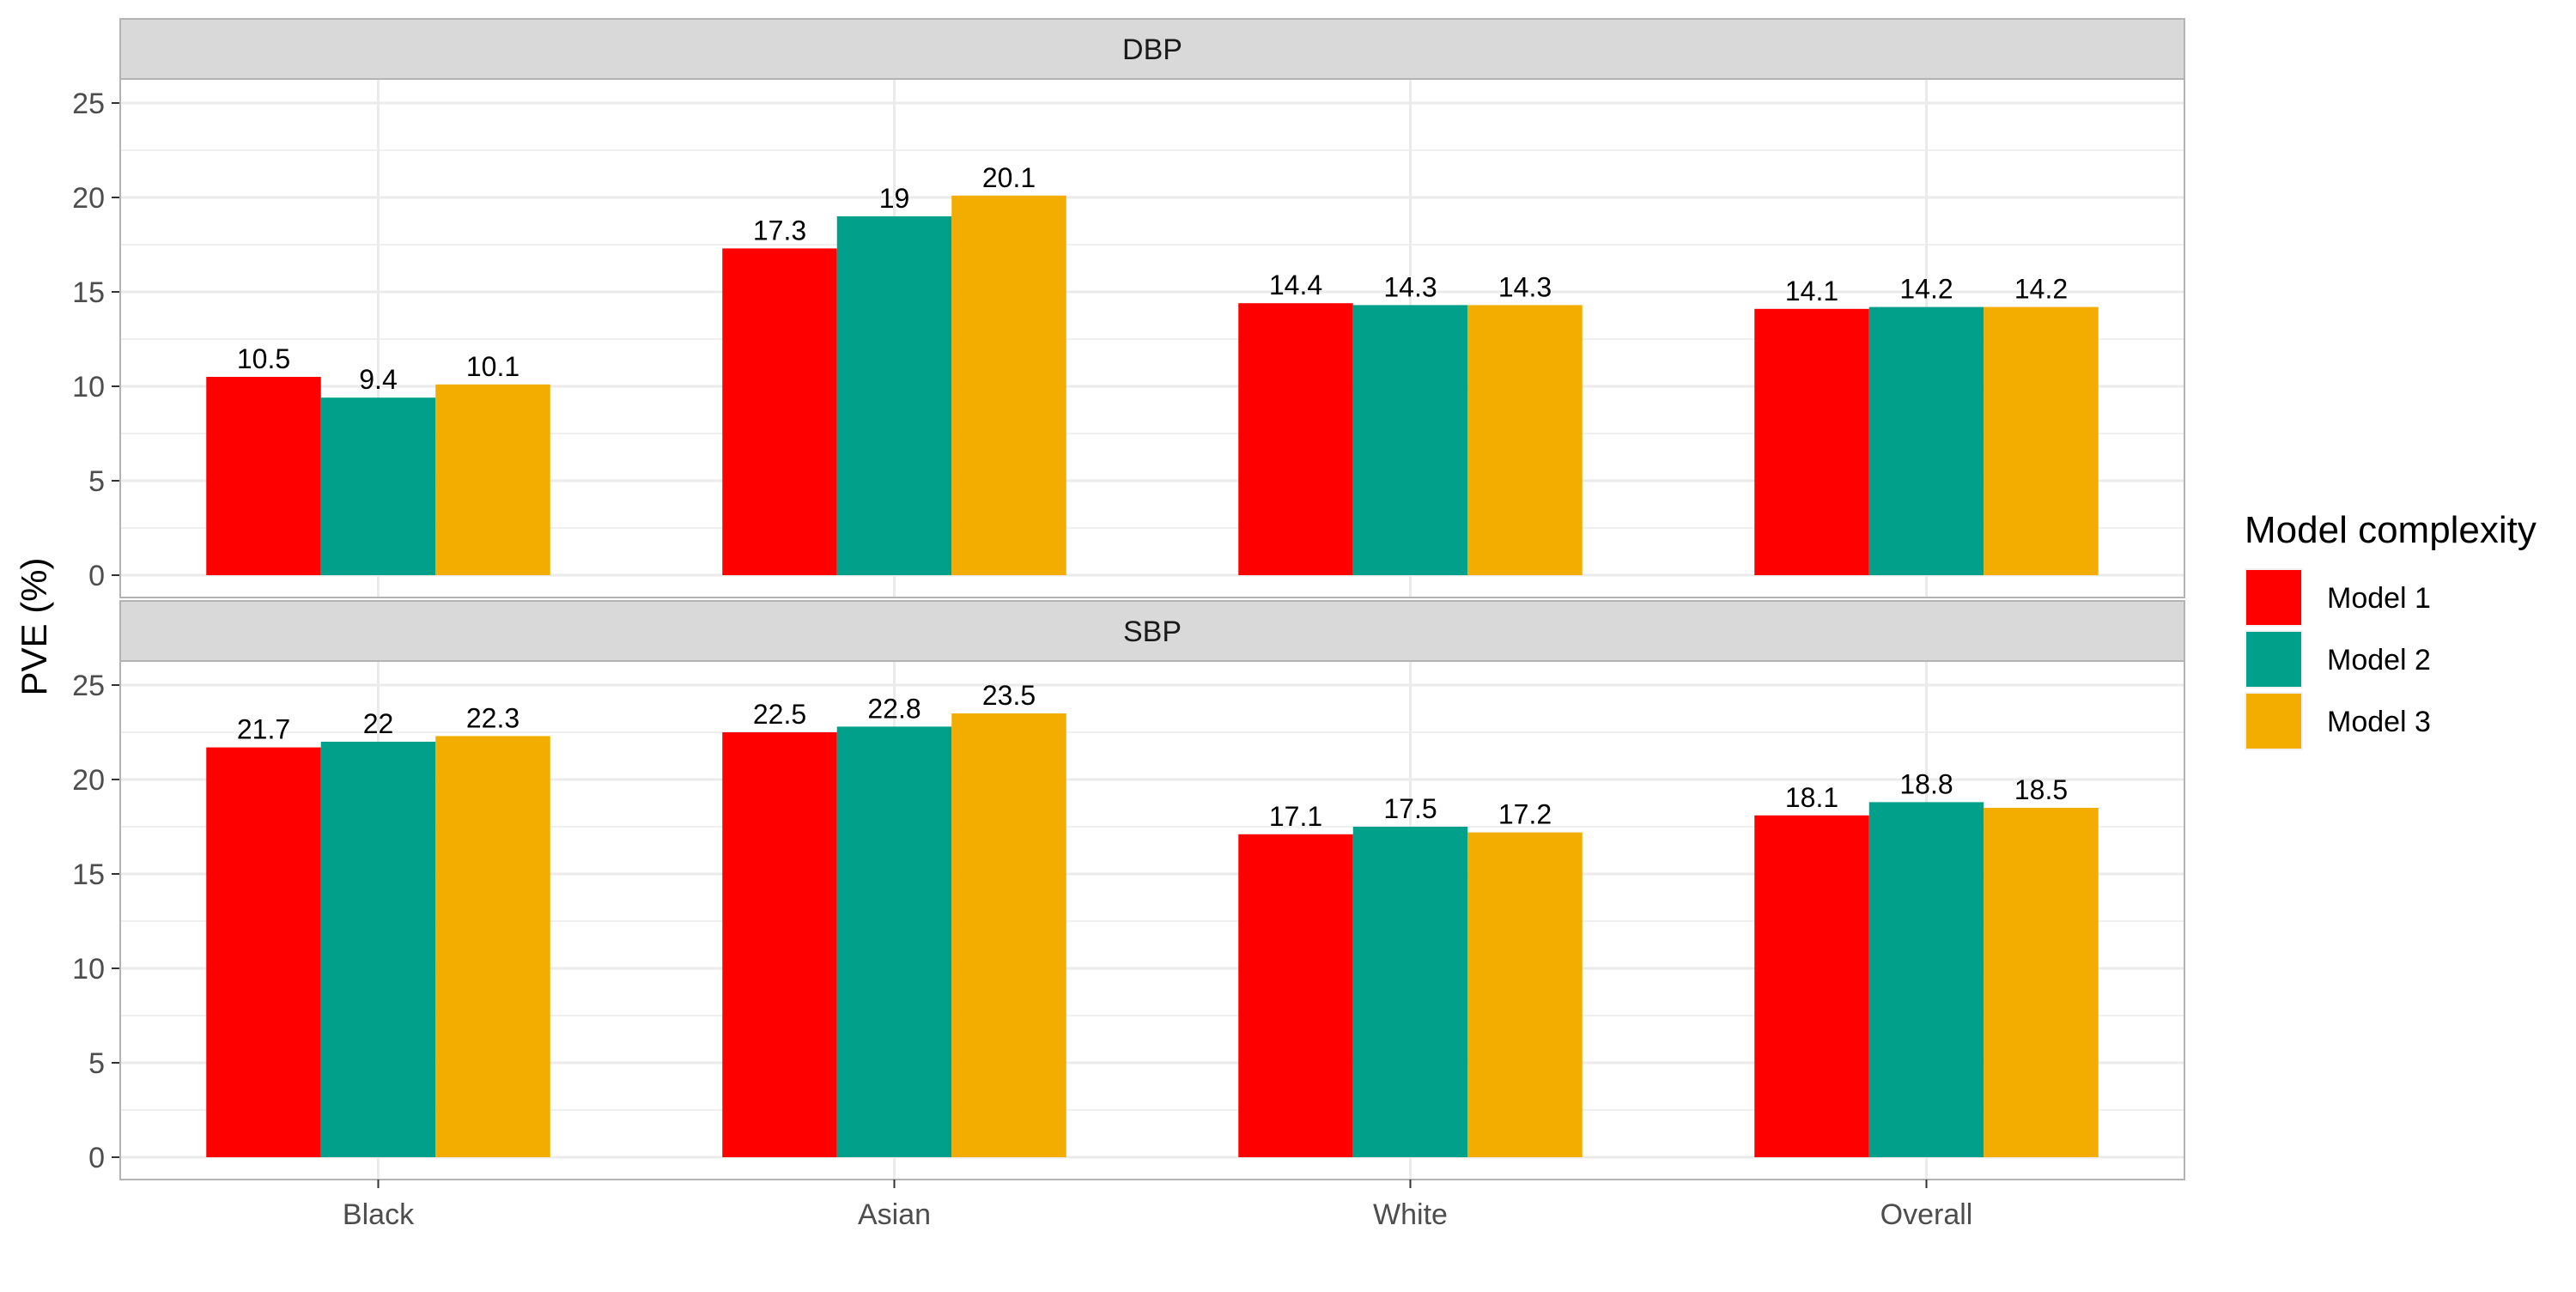  Describe the element at coordinates (779, 230) in the screenshot. I see `bar-value-label: 17.3` at that location.